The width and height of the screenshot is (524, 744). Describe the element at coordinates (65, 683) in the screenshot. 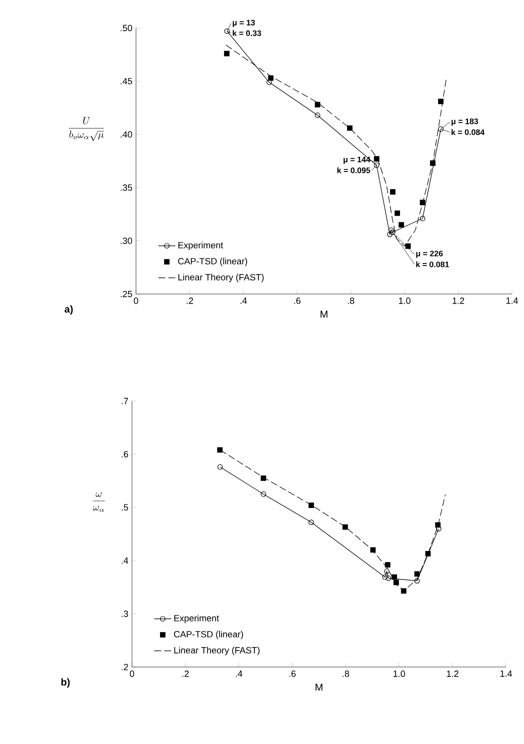

I see `text: b)` at that location.